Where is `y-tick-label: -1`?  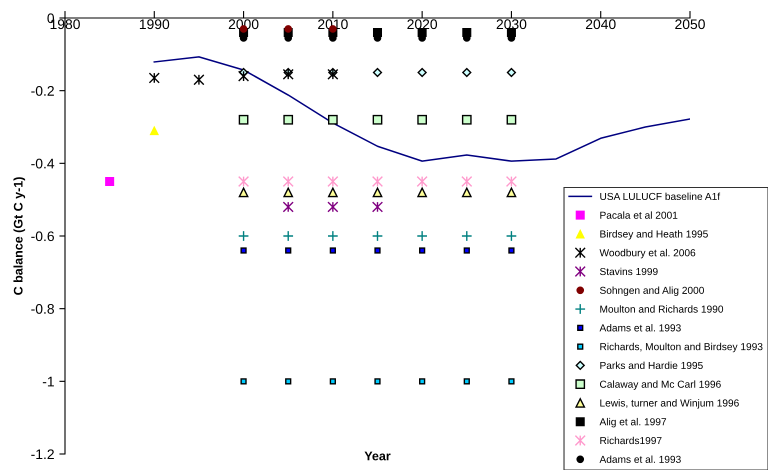
y-tick-label: -1 is located at coordinates (48, 381).